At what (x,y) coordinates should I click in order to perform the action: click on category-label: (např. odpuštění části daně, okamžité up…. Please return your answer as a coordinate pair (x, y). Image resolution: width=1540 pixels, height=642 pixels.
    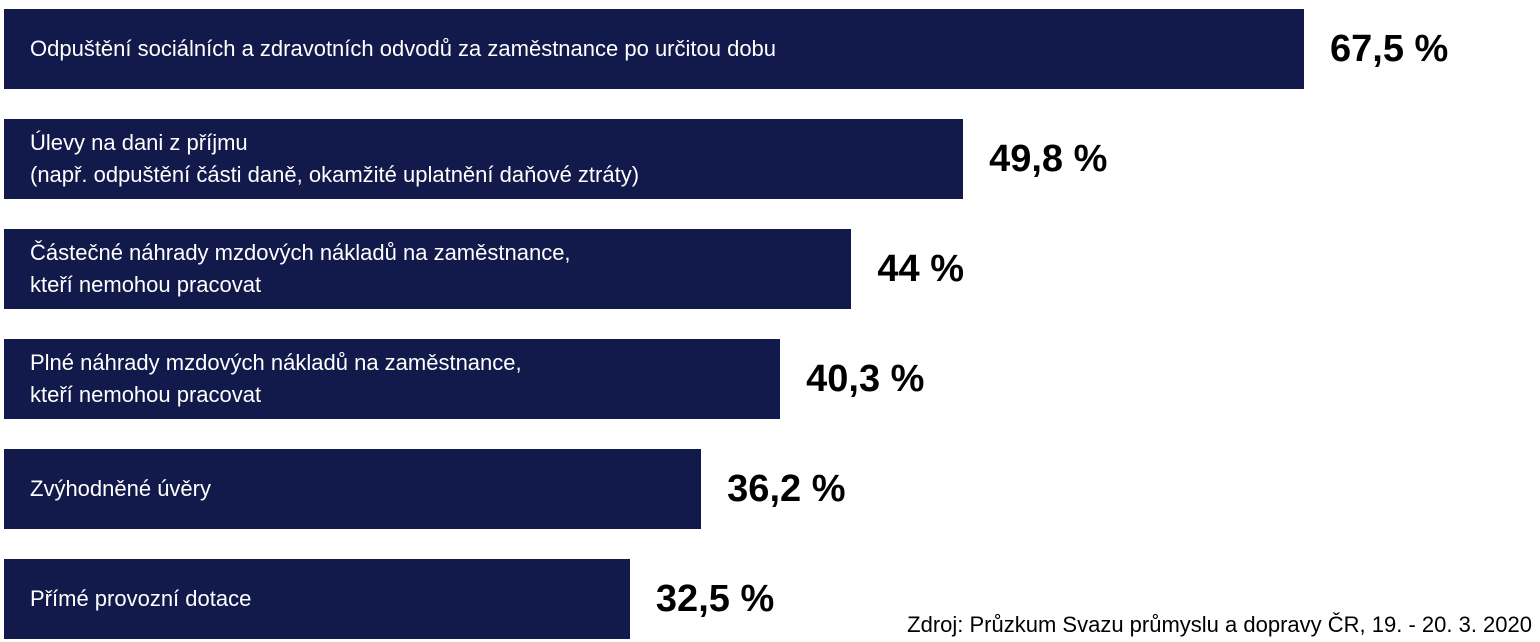
    Looking at the image, I should click on (335, 174).